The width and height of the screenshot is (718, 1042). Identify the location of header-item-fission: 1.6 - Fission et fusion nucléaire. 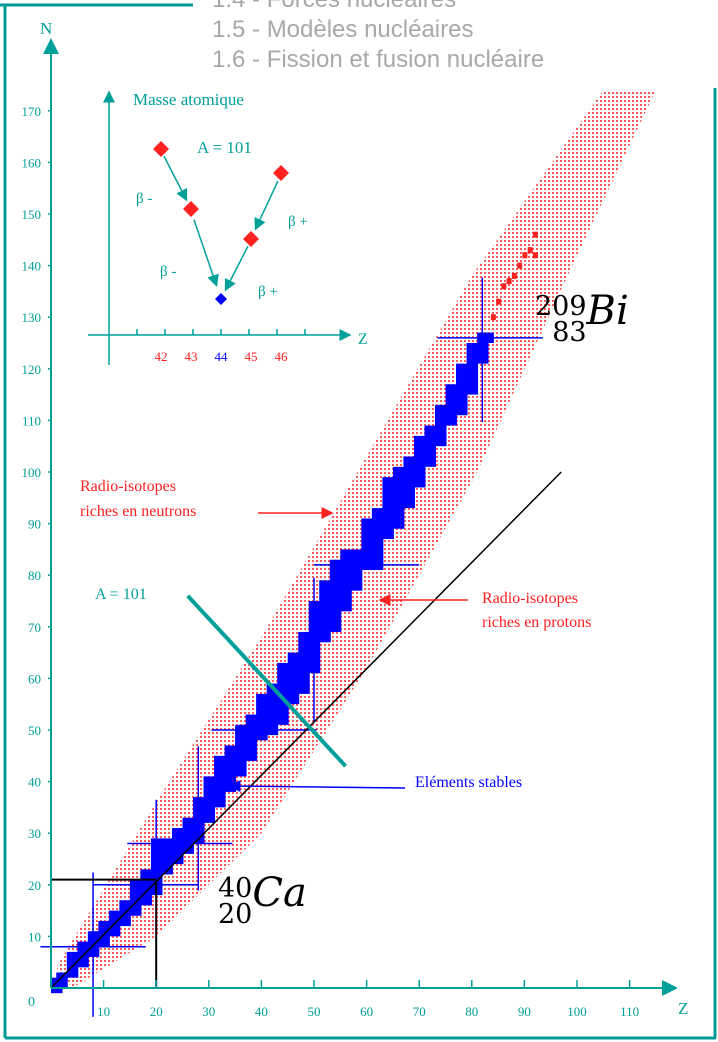
(378, 59).